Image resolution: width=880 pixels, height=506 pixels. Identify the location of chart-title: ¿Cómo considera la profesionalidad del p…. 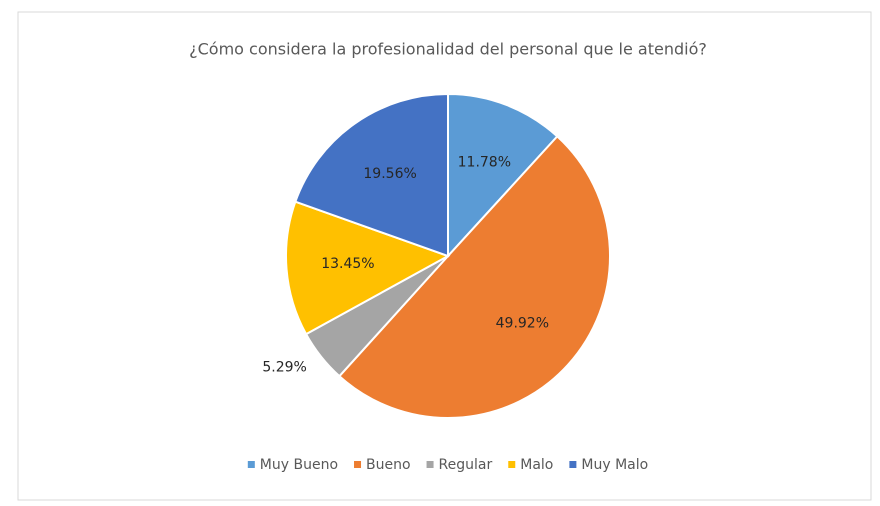
(448, 49).